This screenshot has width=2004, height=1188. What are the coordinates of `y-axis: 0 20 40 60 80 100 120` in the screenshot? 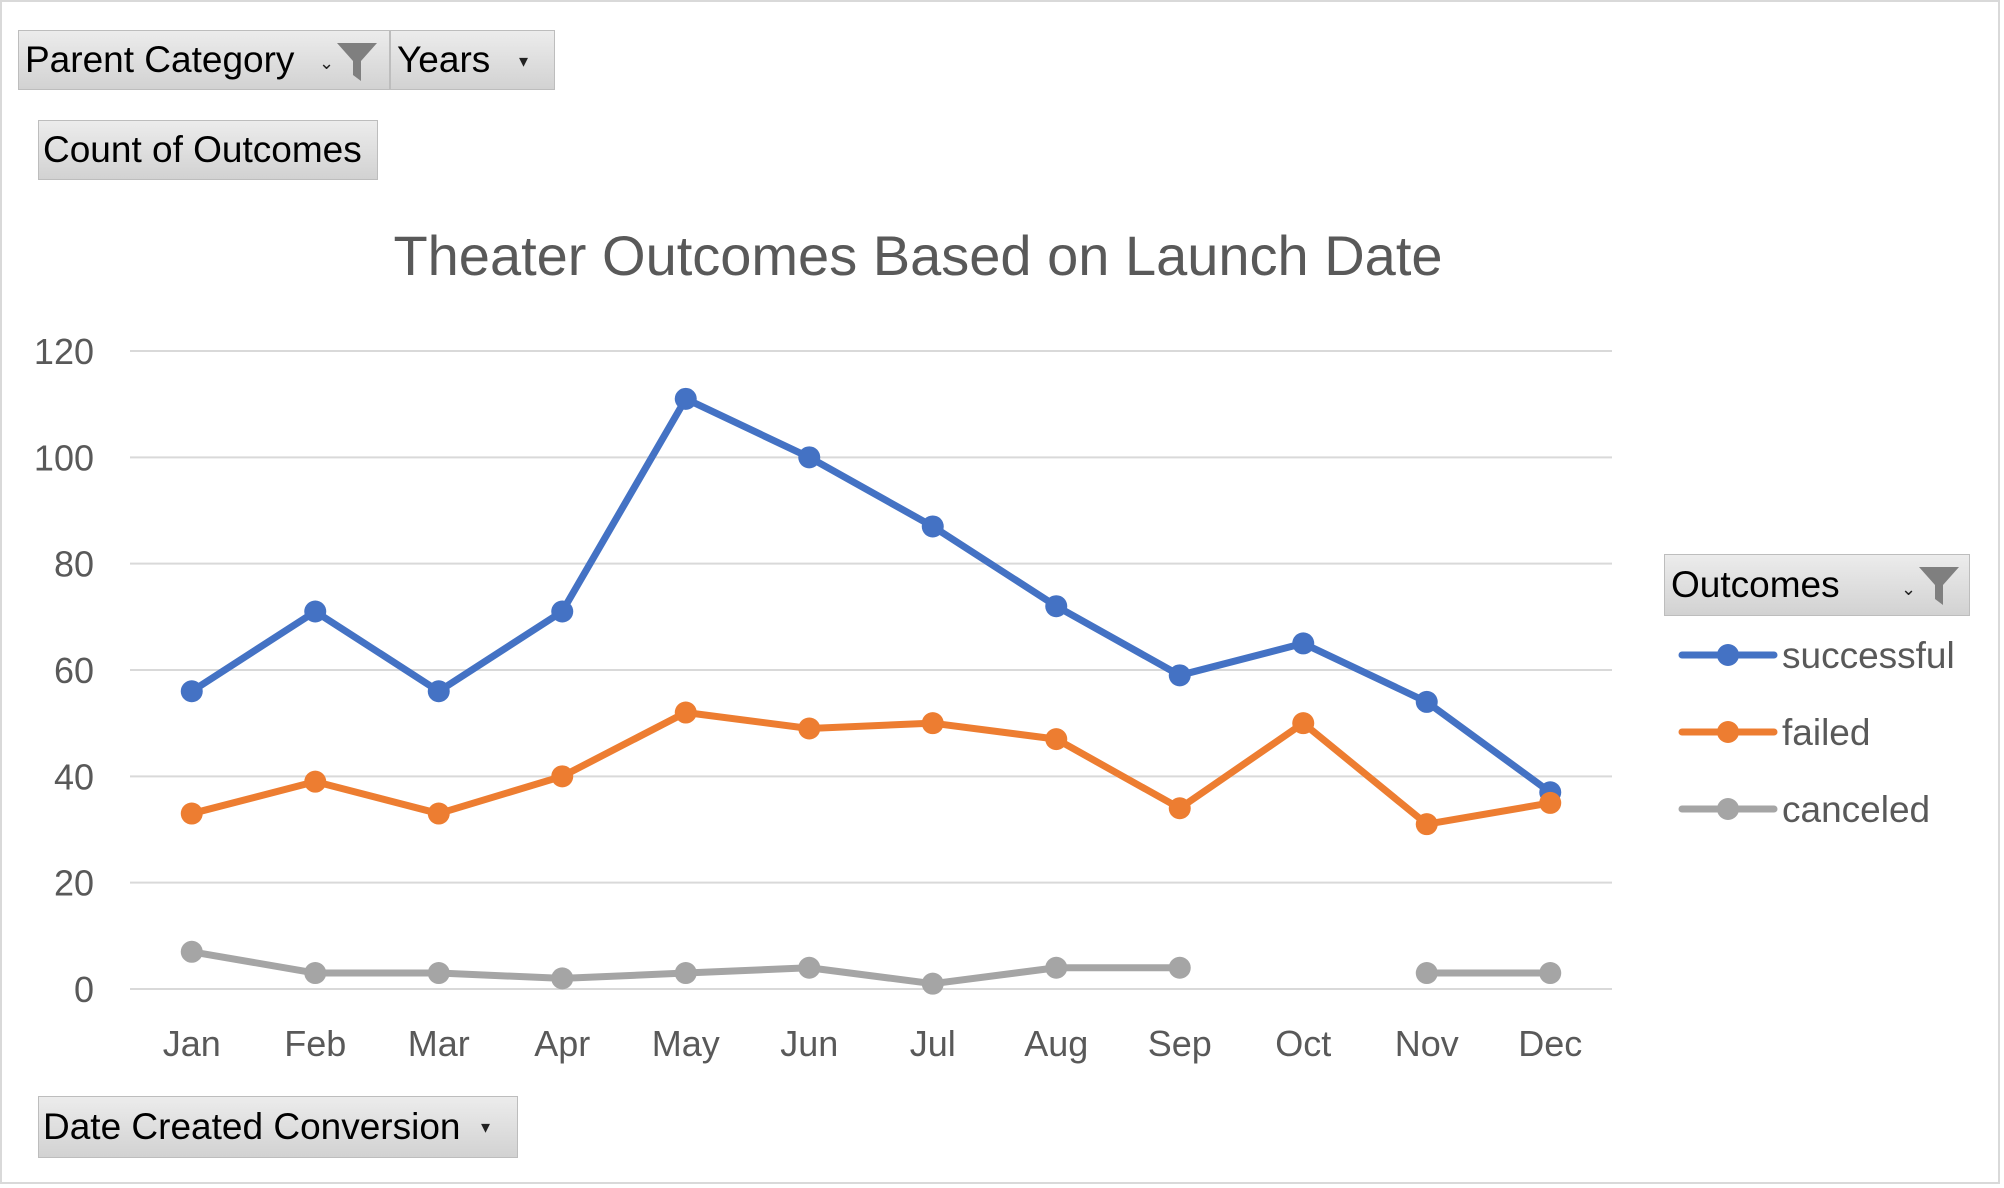 It's located at (64, 670).